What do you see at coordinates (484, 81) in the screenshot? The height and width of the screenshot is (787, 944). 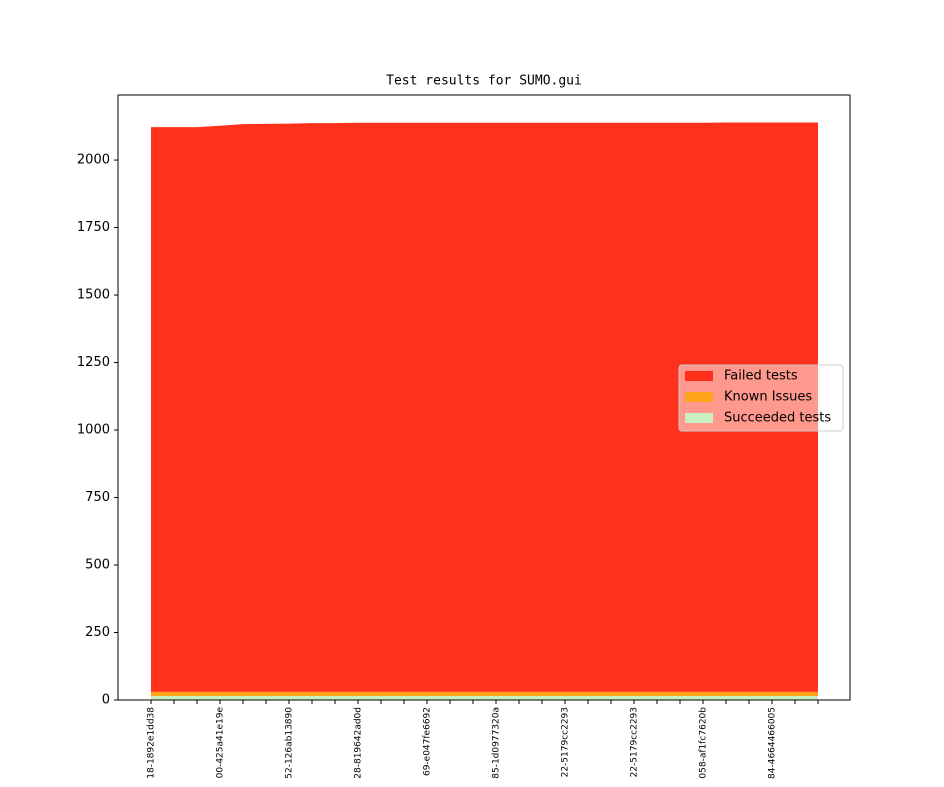 I see `chart-title: Test results for SUMO.gui` at bounding box center [484, 81].